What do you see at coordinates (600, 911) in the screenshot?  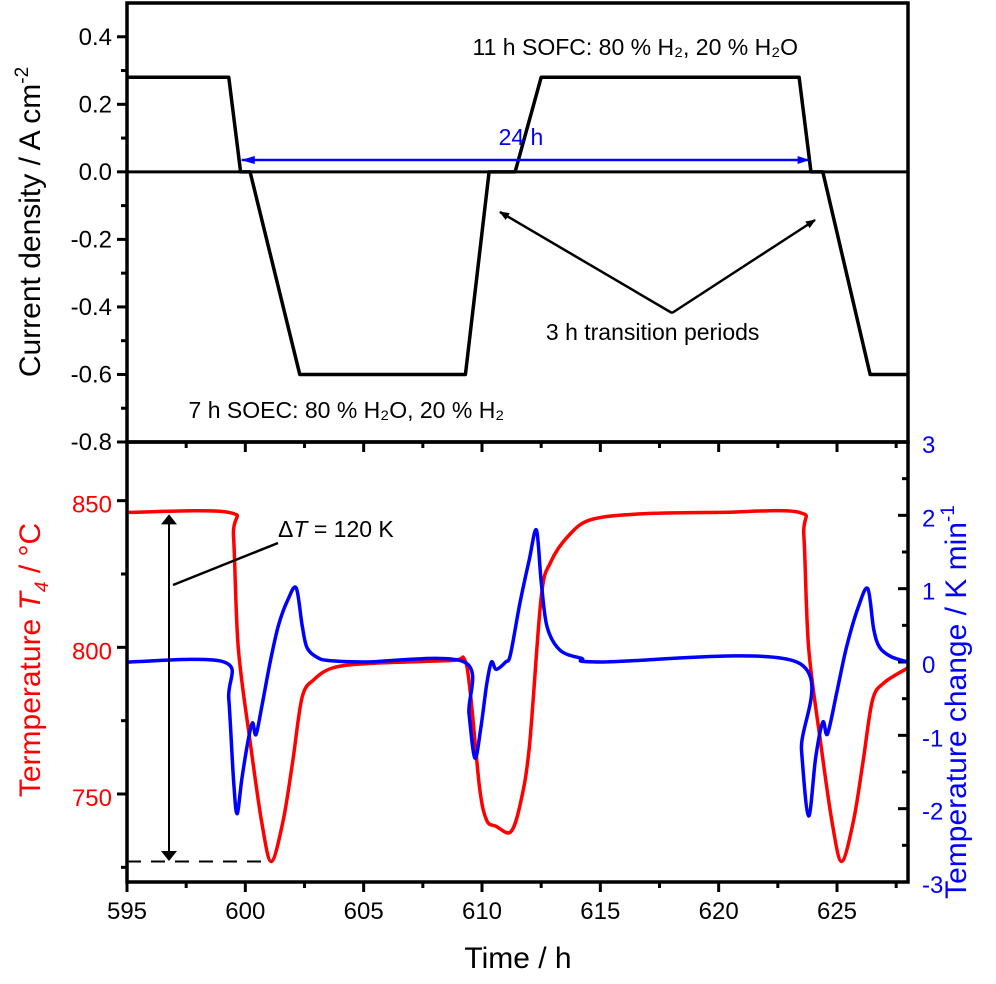 I see `x-tick-label: 615` at bounding box center [600, 911].